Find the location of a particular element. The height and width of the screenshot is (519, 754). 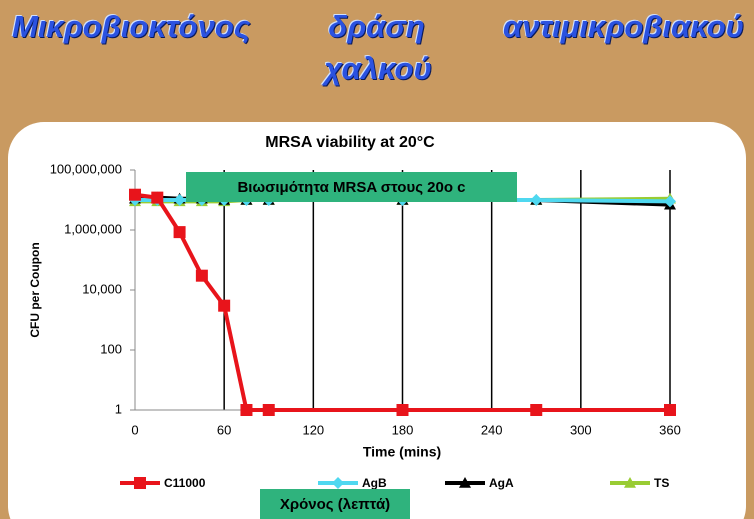

legend-label: AgB is located at coordinates (374, 483).